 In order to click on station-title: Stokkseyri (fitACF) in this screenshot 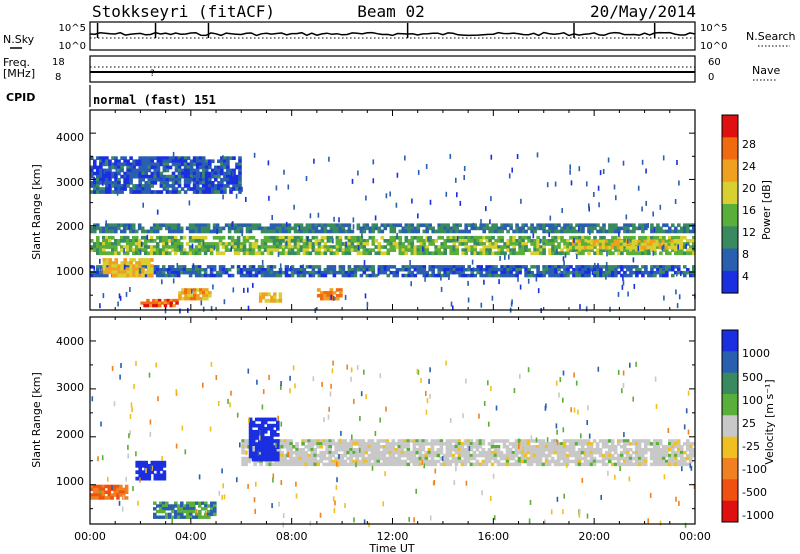, I will do `click(183, 11)`.